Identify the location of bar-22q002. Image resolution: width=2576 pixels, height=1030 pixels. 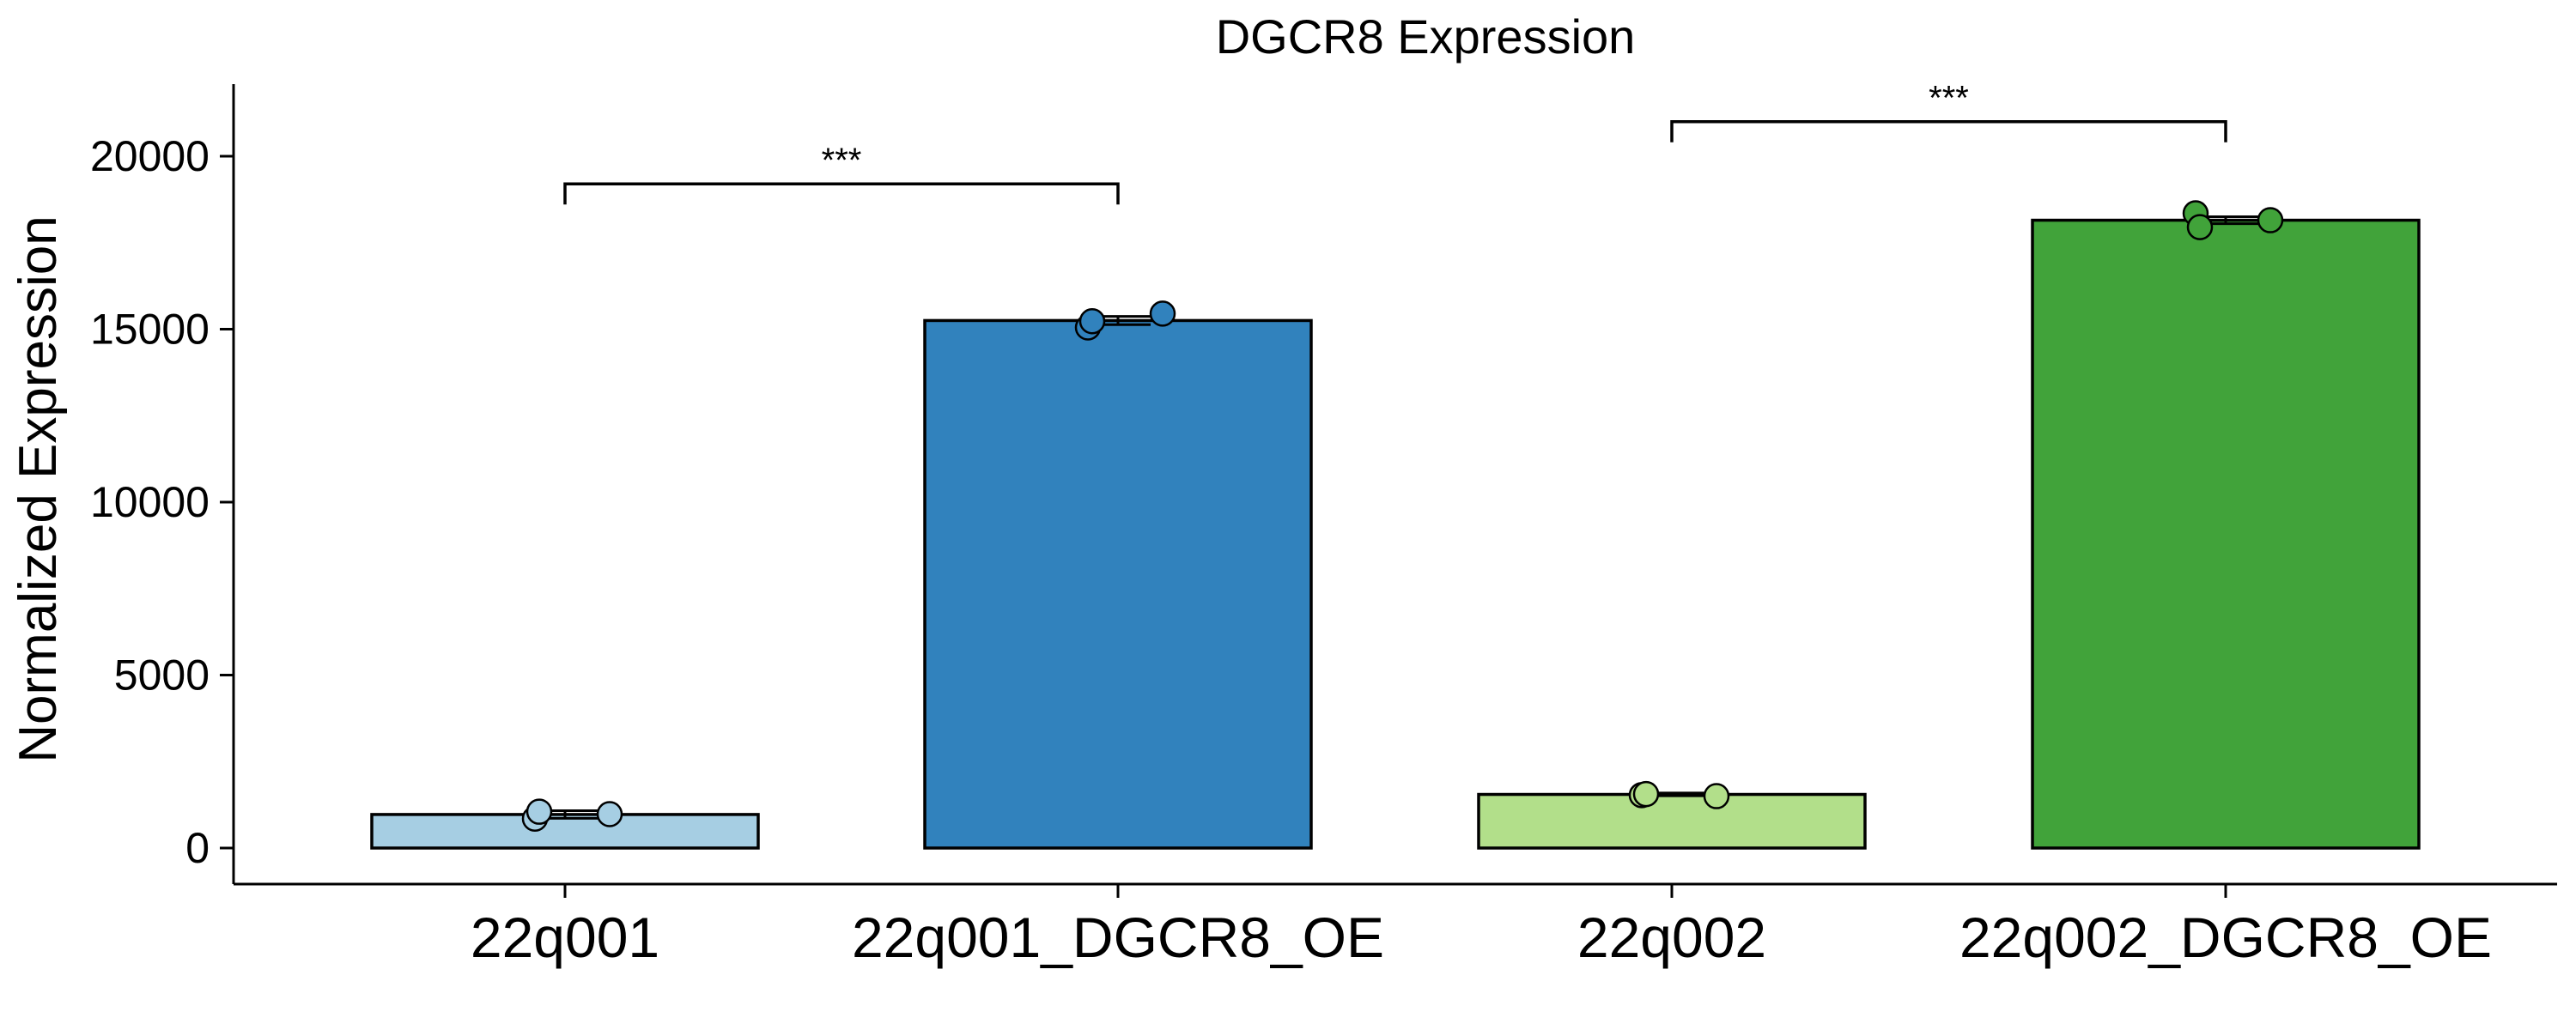
(1672, 821).